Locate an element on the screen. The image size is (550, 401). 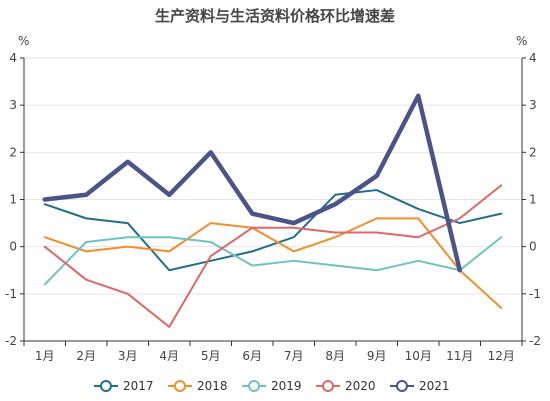
right-tick-label: 4 is located at coordinates (533, 58).